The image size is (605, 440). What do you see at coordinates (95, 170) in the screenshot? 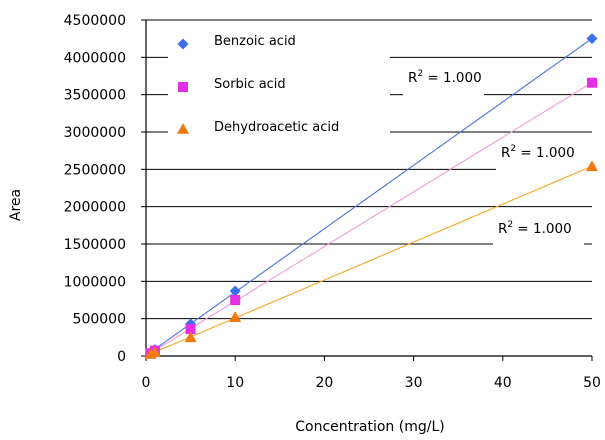
I see `y-tick-label: 2500000` at bounding box center [95, 170].